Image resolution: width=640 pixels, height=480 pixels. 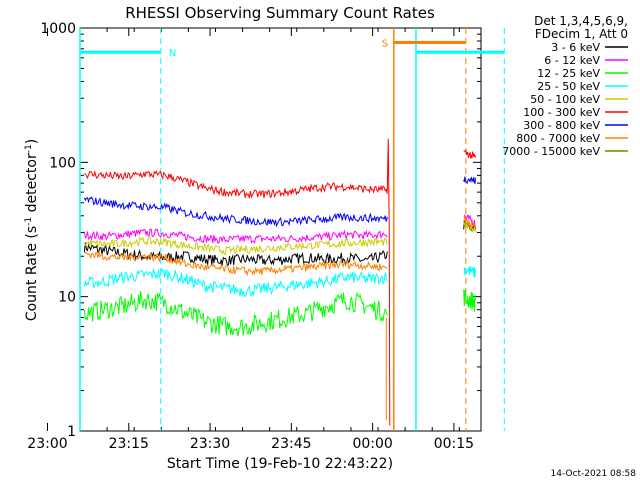 What do you see at coordinates (581, 21) in the screenshot?
I see `legend-header-line1: Det 1,3,4,5,6,9,` at bounding box center [581, 21].